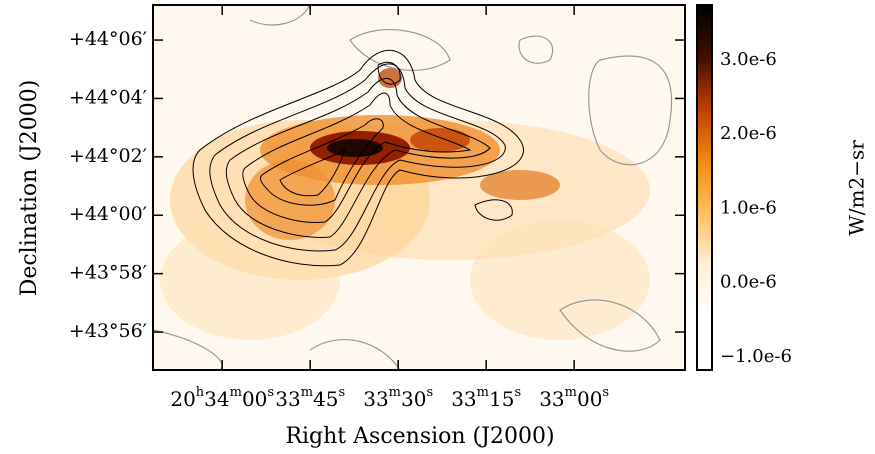 Image resolution: width=875 pixels, height=454 pixels. What do you see at coordinates (756, 356) in the screenshot?
I see `colorbar-tick-label: −1.0e-6` at bounding box center [756, 356].